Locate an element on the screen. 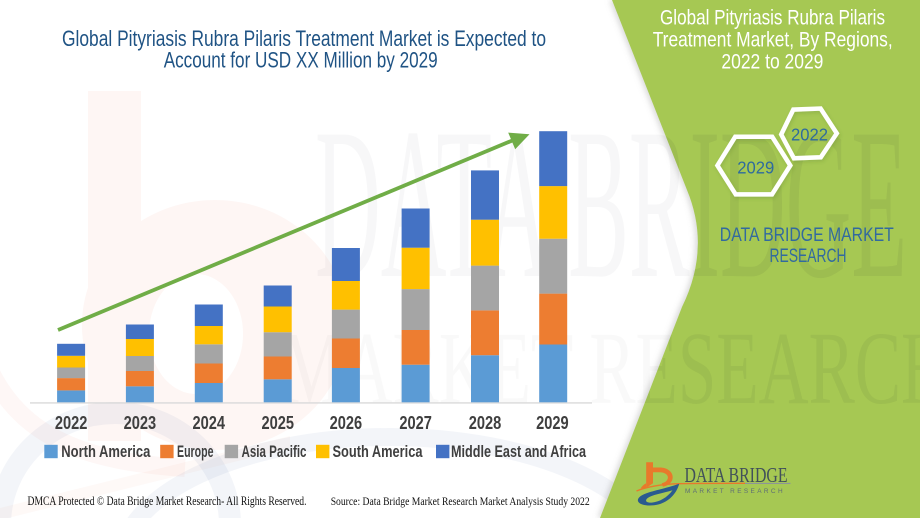  svg-text: MARKET RESEARCH is located at coordinates (735, 491).